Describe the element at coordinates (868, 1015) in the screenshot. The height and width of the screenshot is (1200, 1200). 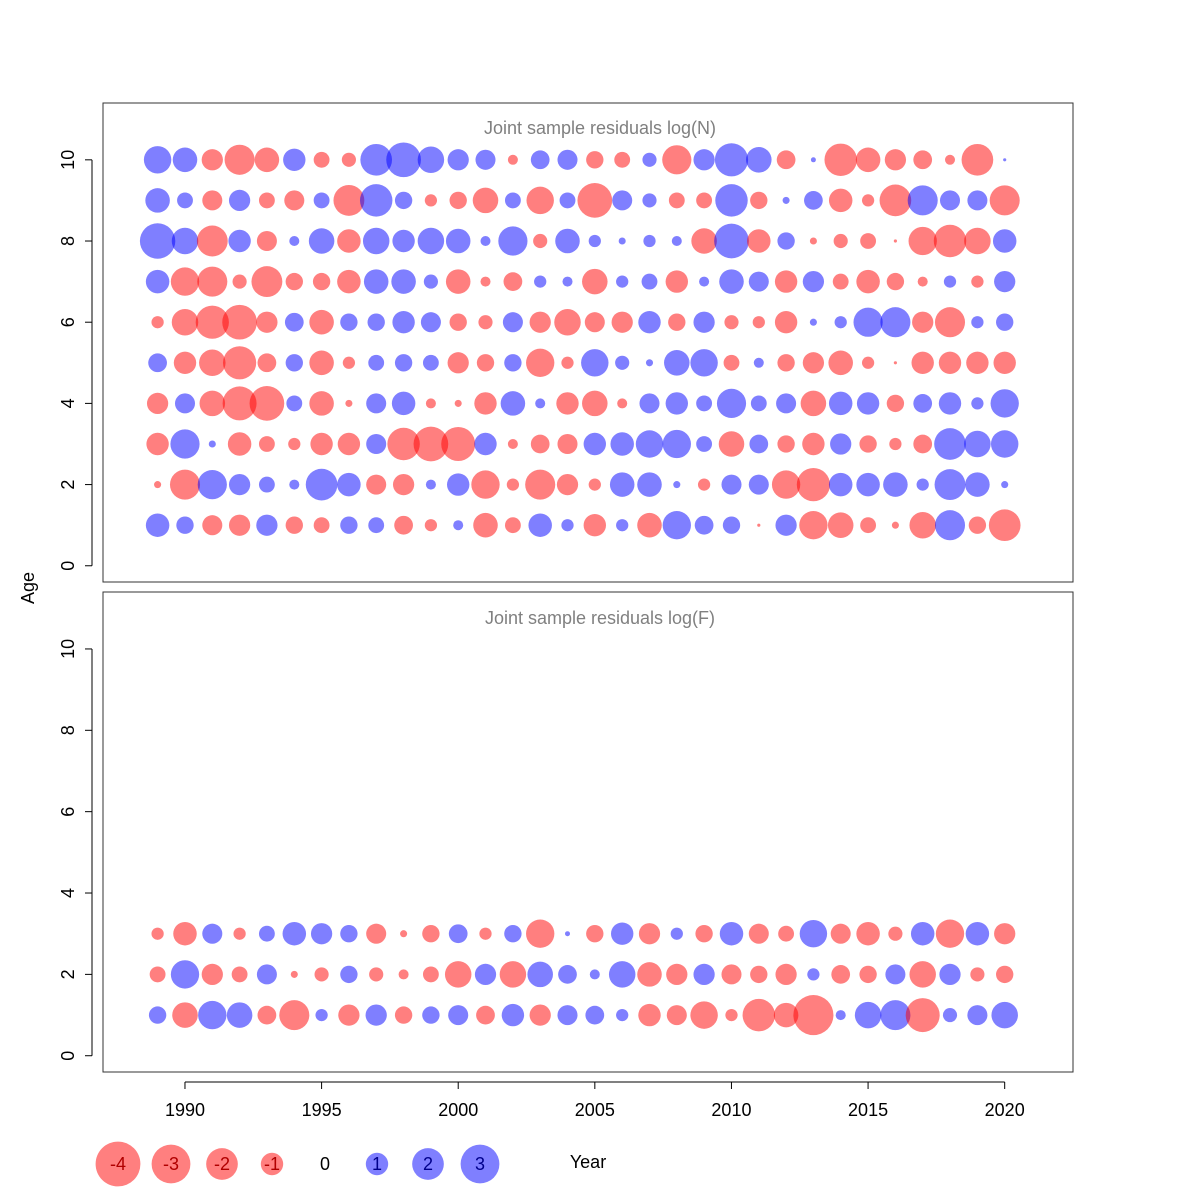
I see `bubble-age-1-year-2015` at that location.